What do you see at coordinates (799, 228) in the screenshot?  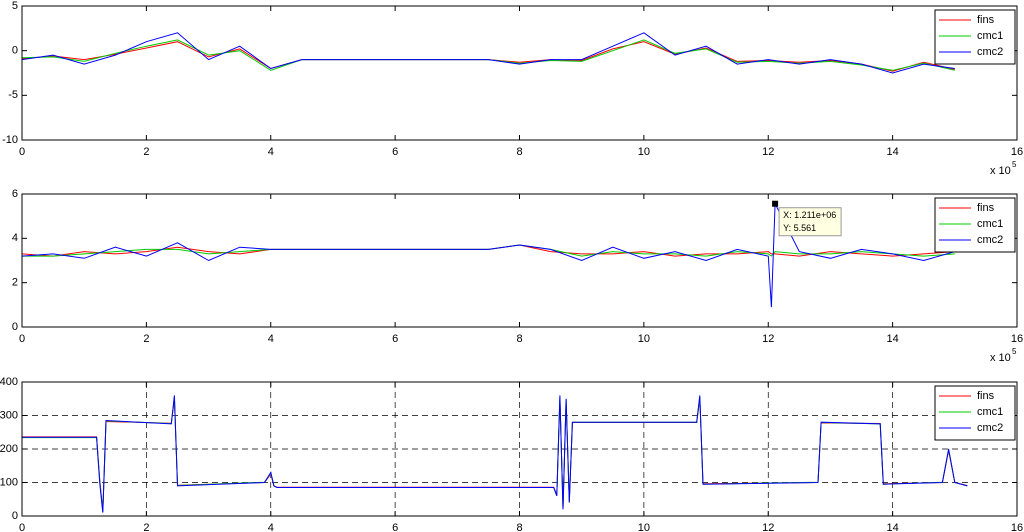 I see `datatip-y: Y: 5.561` at bounding box center [799, 228].